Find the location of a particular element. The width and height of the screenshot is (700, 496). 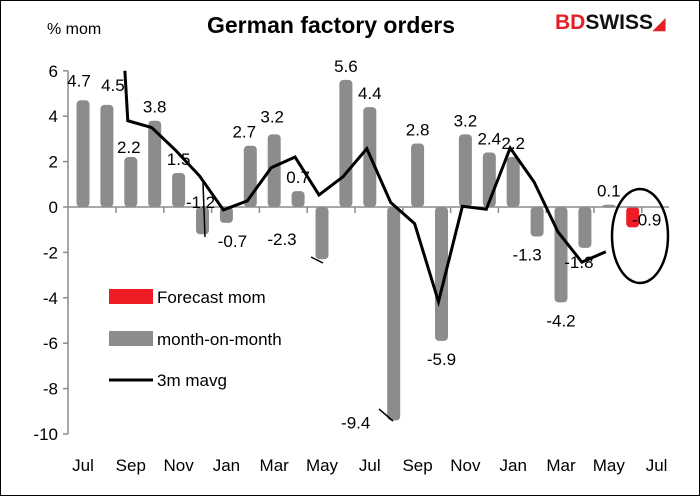

y-tick-label: 4 is located at coordinates (53, 116).